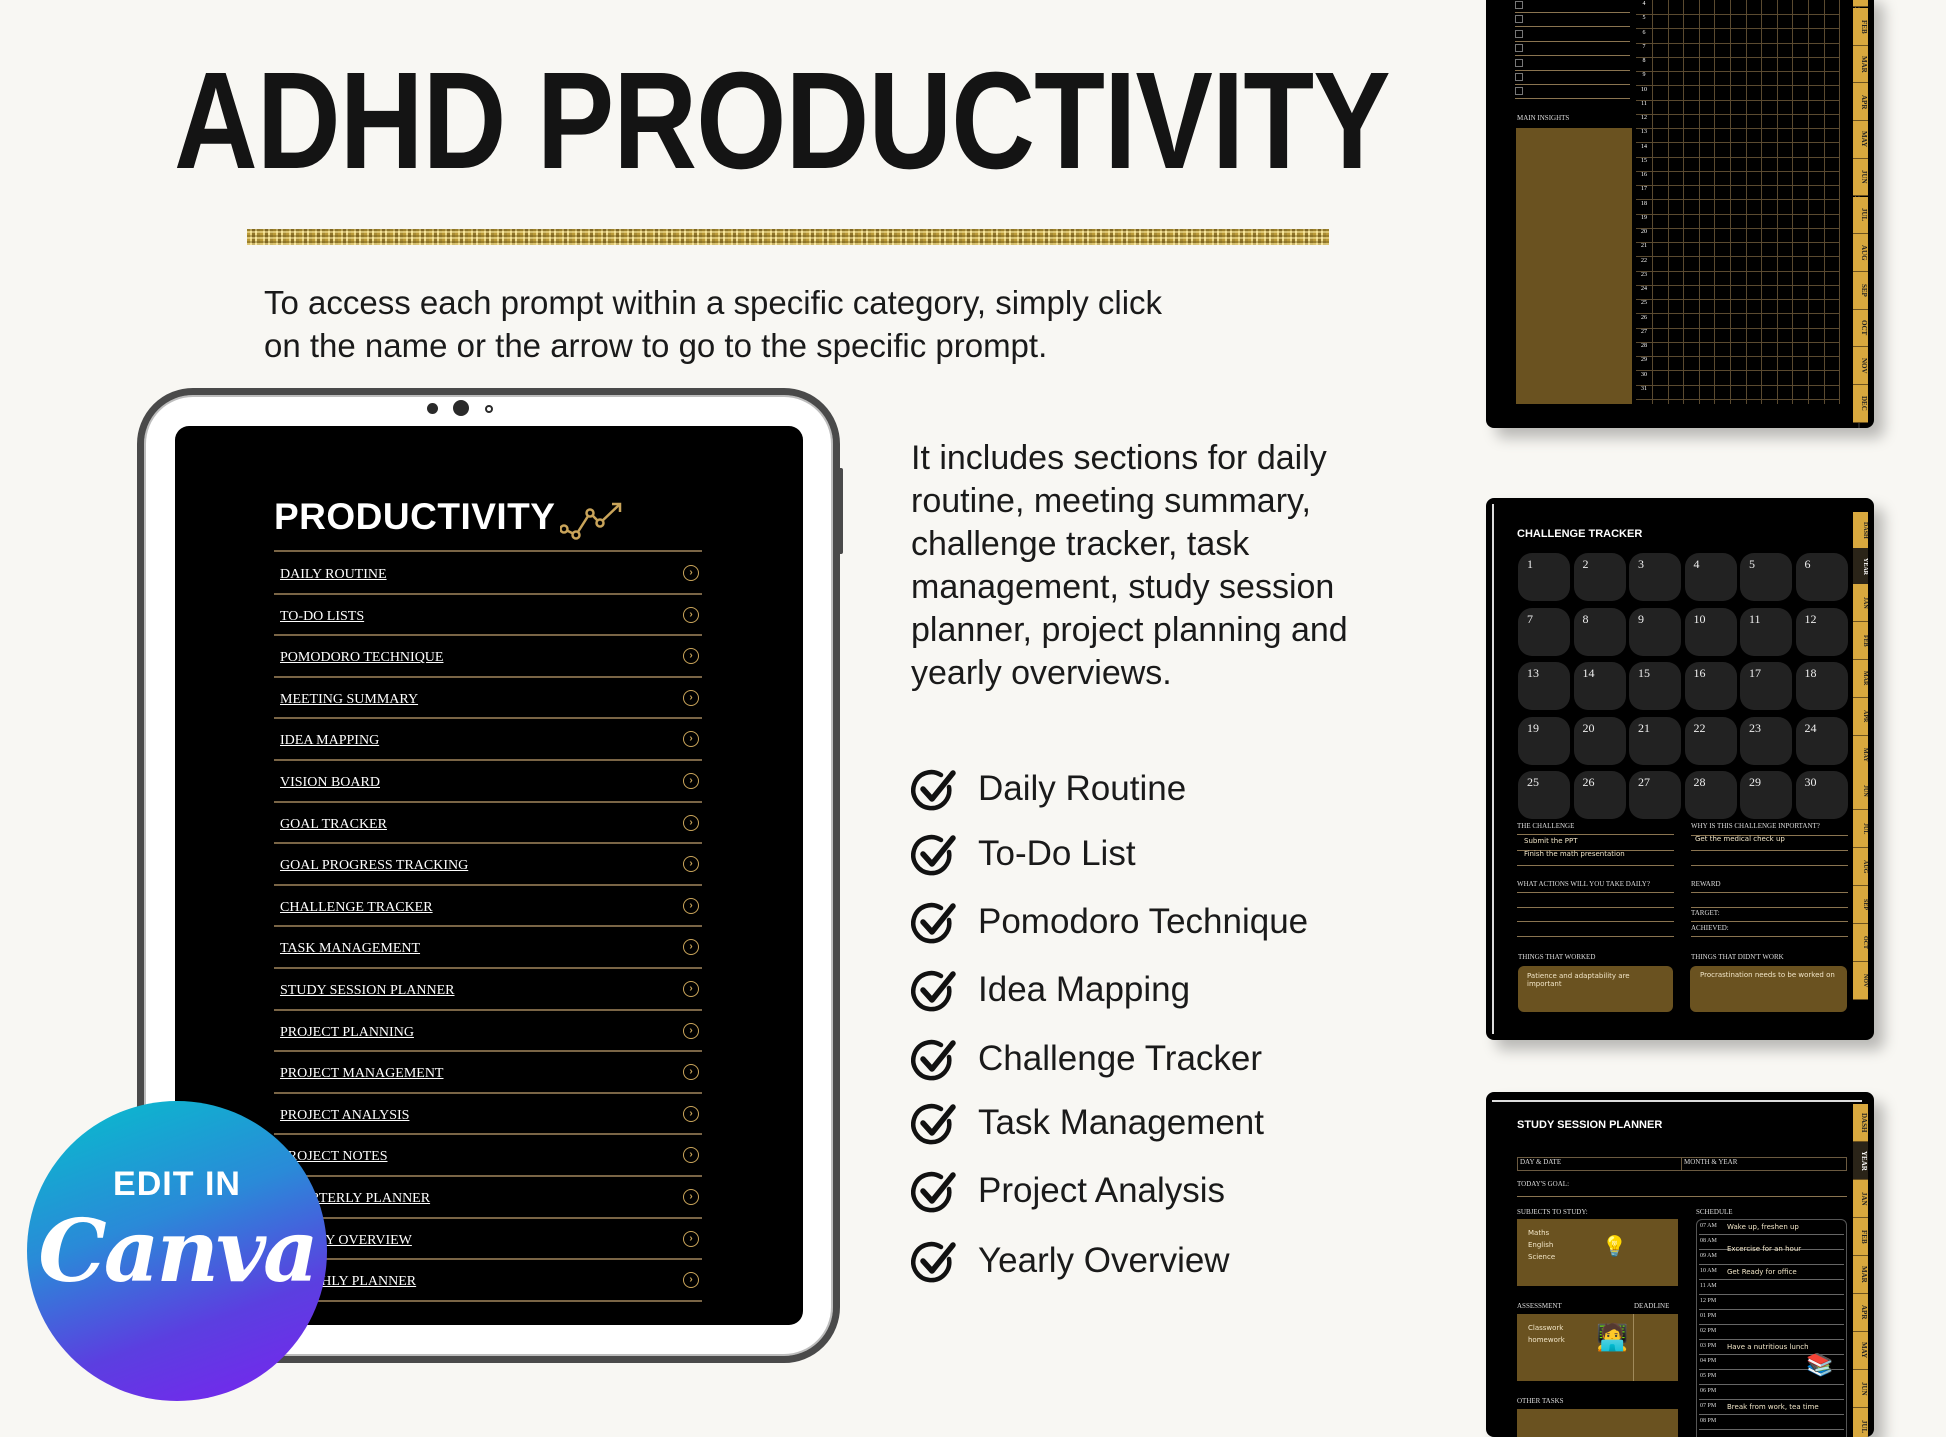 The width and height of the screenshot is (1946, 1437). I want to click on day-cell: 30, so click(1821, 795).